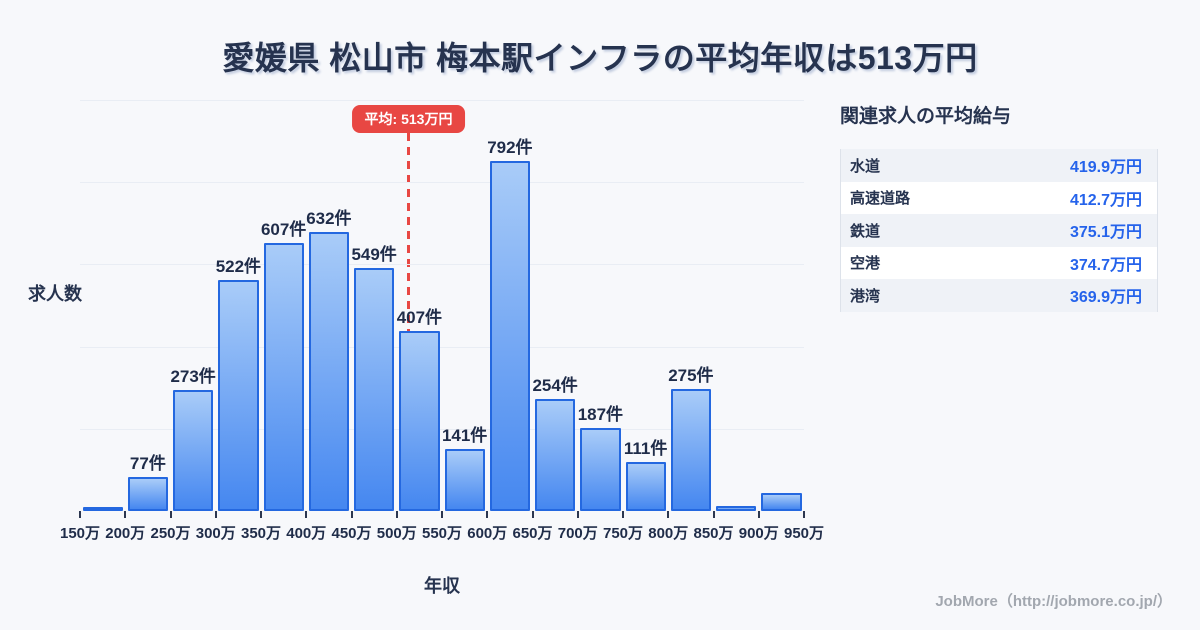 The width and height of the screenshot is (1200, 630). Describe the element at coordinates (80, 533) in the screenshot. I see `x-tick-label: 150万` at that location.